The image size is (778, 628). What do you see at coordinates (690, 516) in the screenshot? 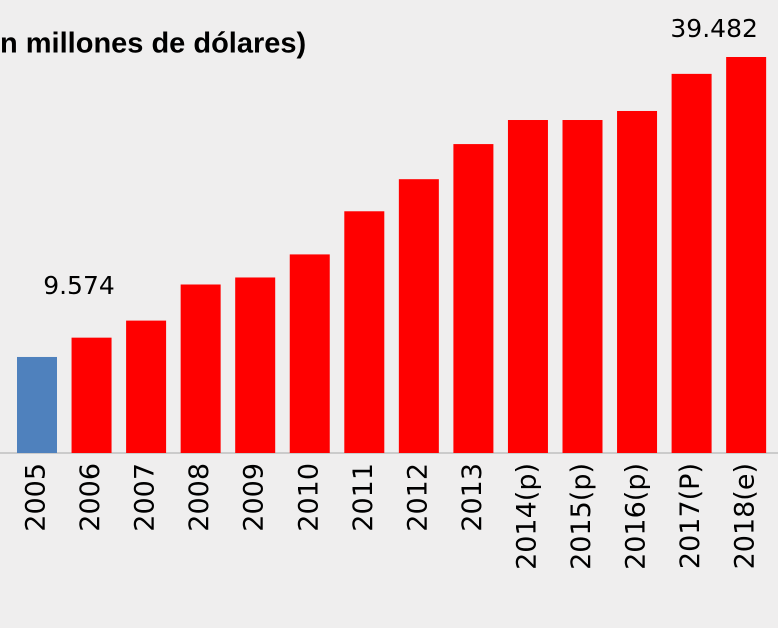
I see `x-tick-label: 2017(P)` at bounding box center [690, 516].